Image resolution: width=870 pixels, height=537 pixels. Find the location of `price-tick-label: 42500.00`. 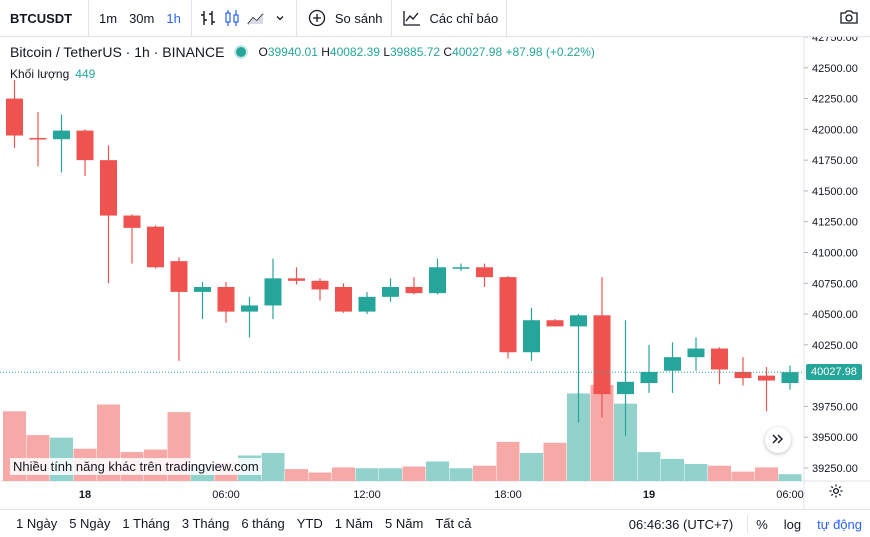

price-tick-label: 42500.00 is located at coordinates (835, 69).